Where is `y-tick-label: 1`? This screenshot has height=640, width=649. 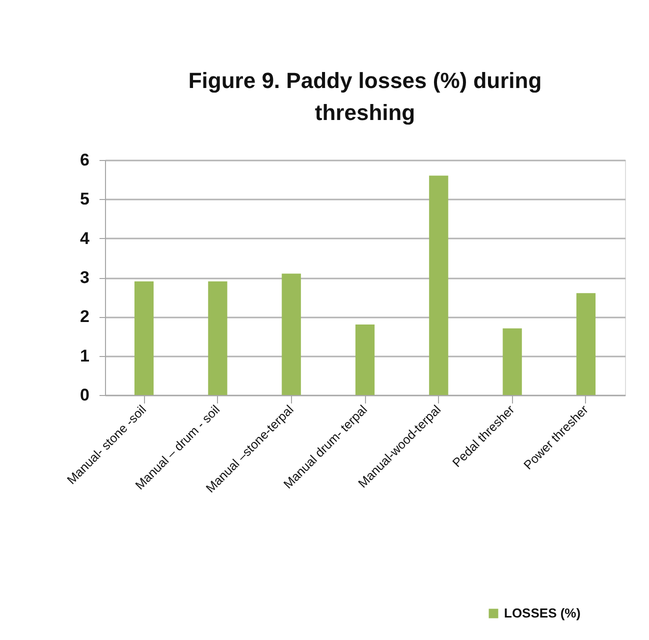 y-tick-label: 1 is located at coordinates (85, 356).